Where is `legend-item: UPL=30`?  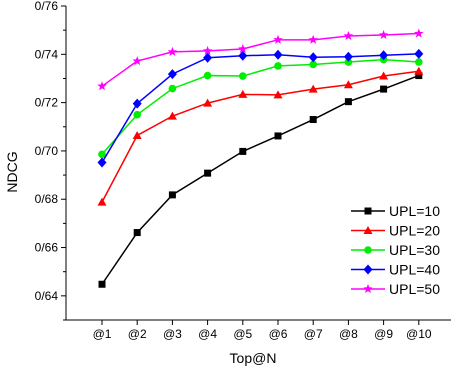
legend-item: UPL=30 is located at coordinates (395, 250).